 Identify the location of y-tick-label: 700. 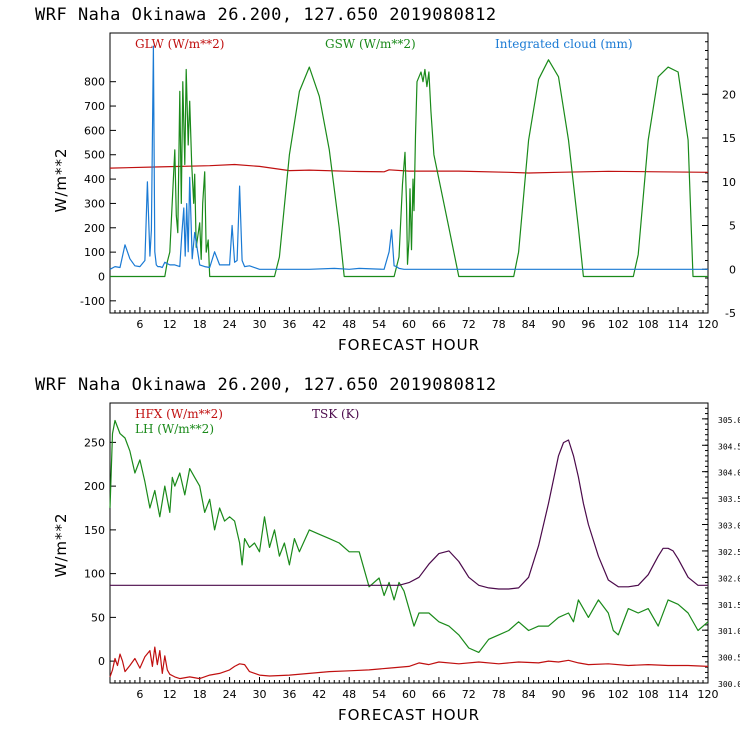
(94, 106).